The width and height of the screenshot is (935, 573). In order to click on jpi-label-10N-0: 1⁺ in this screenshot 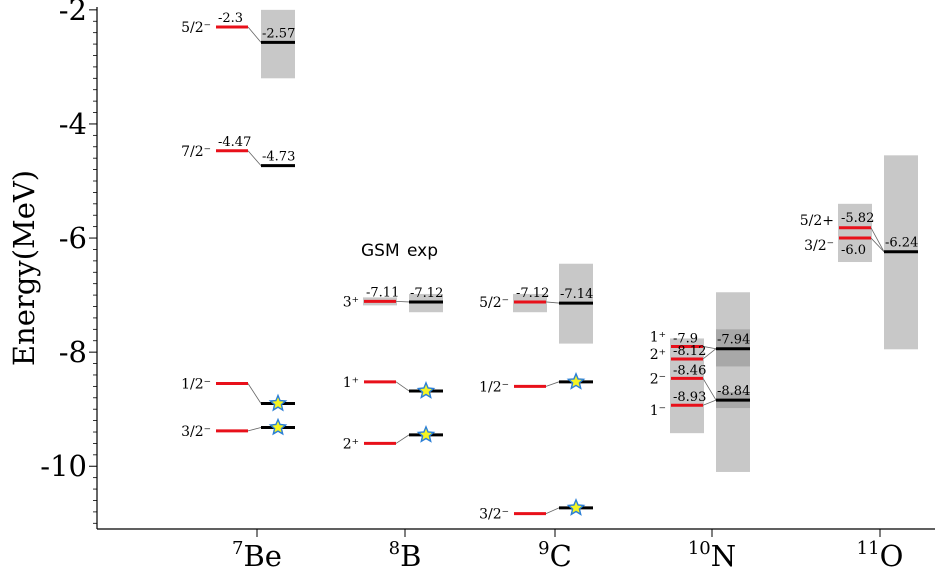, I will do `click(658, 337)`.